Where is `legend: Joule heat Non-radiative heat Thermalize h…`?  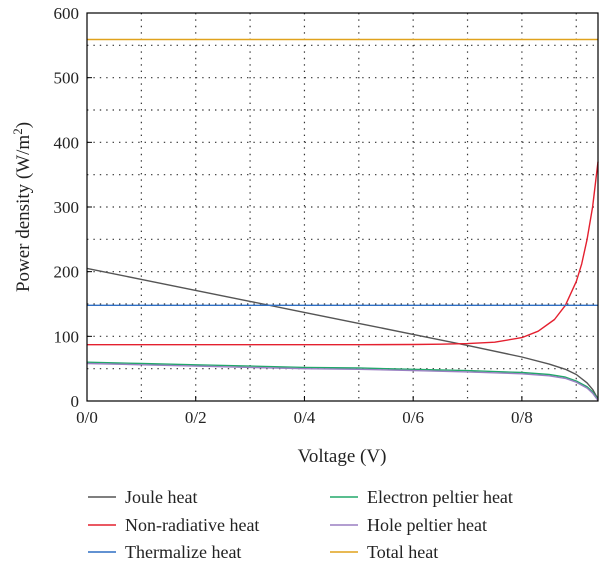
legend: Joule heat Non-radiative heat Thermalize h… is located at coordinates (300, 524).